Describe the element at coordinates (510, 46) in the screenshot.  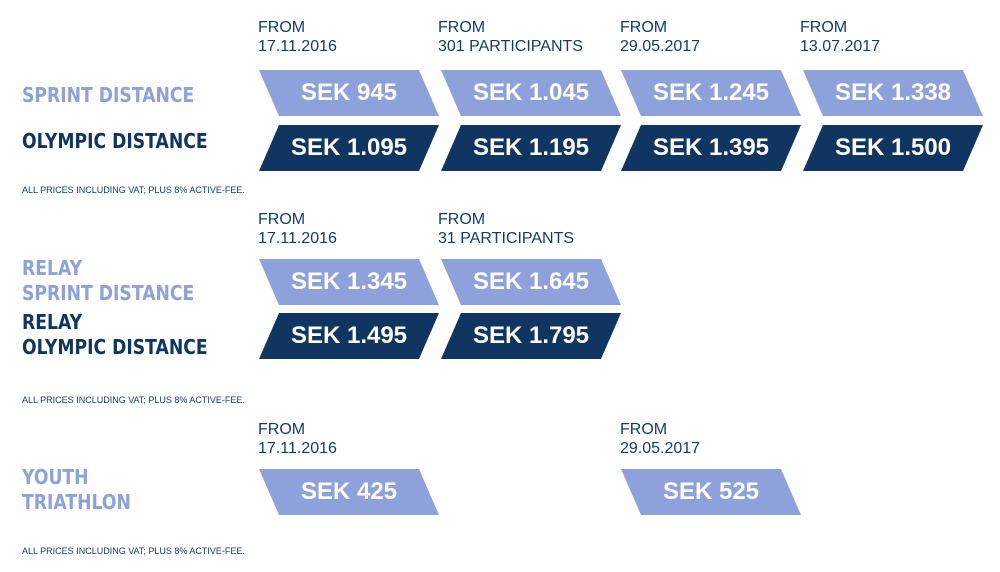
I see `phase-header-line2: 301 PARTICIPANTS` at that location.